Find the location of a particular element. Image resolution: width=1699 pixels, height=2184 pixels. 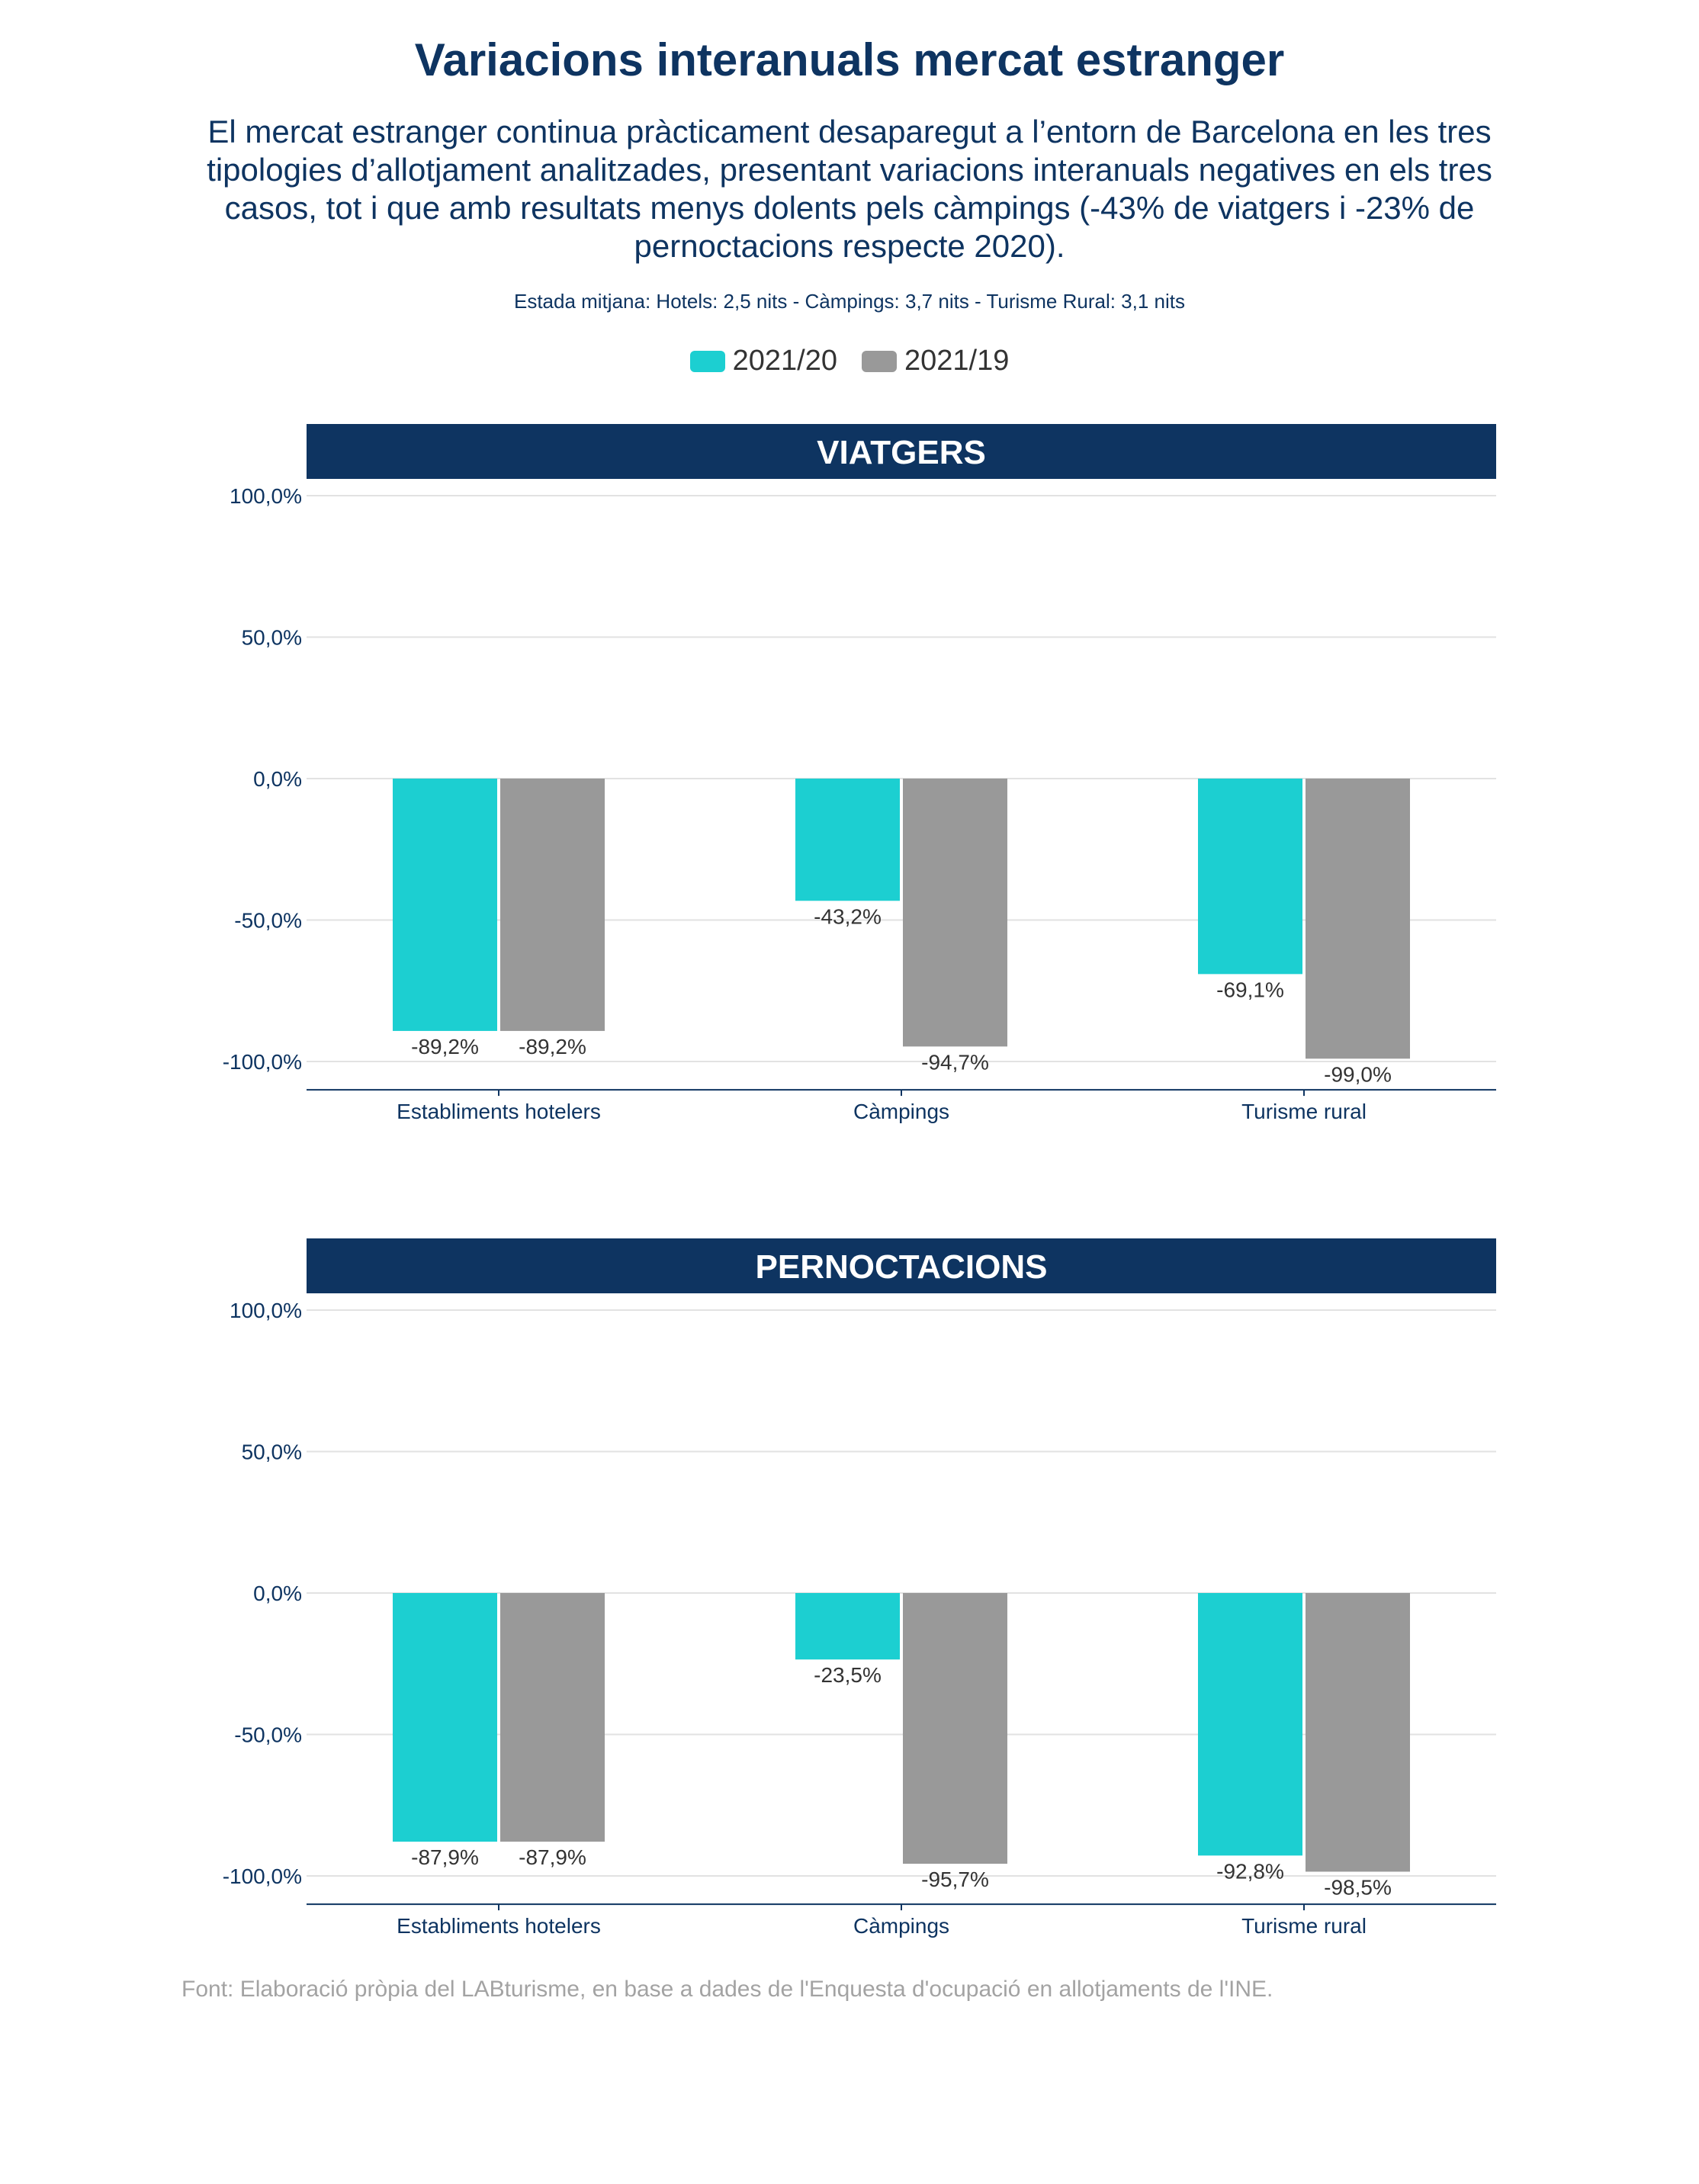

pernoctacions-xtick-label: Establiments hotelers is located at coordinates (499, 1926).